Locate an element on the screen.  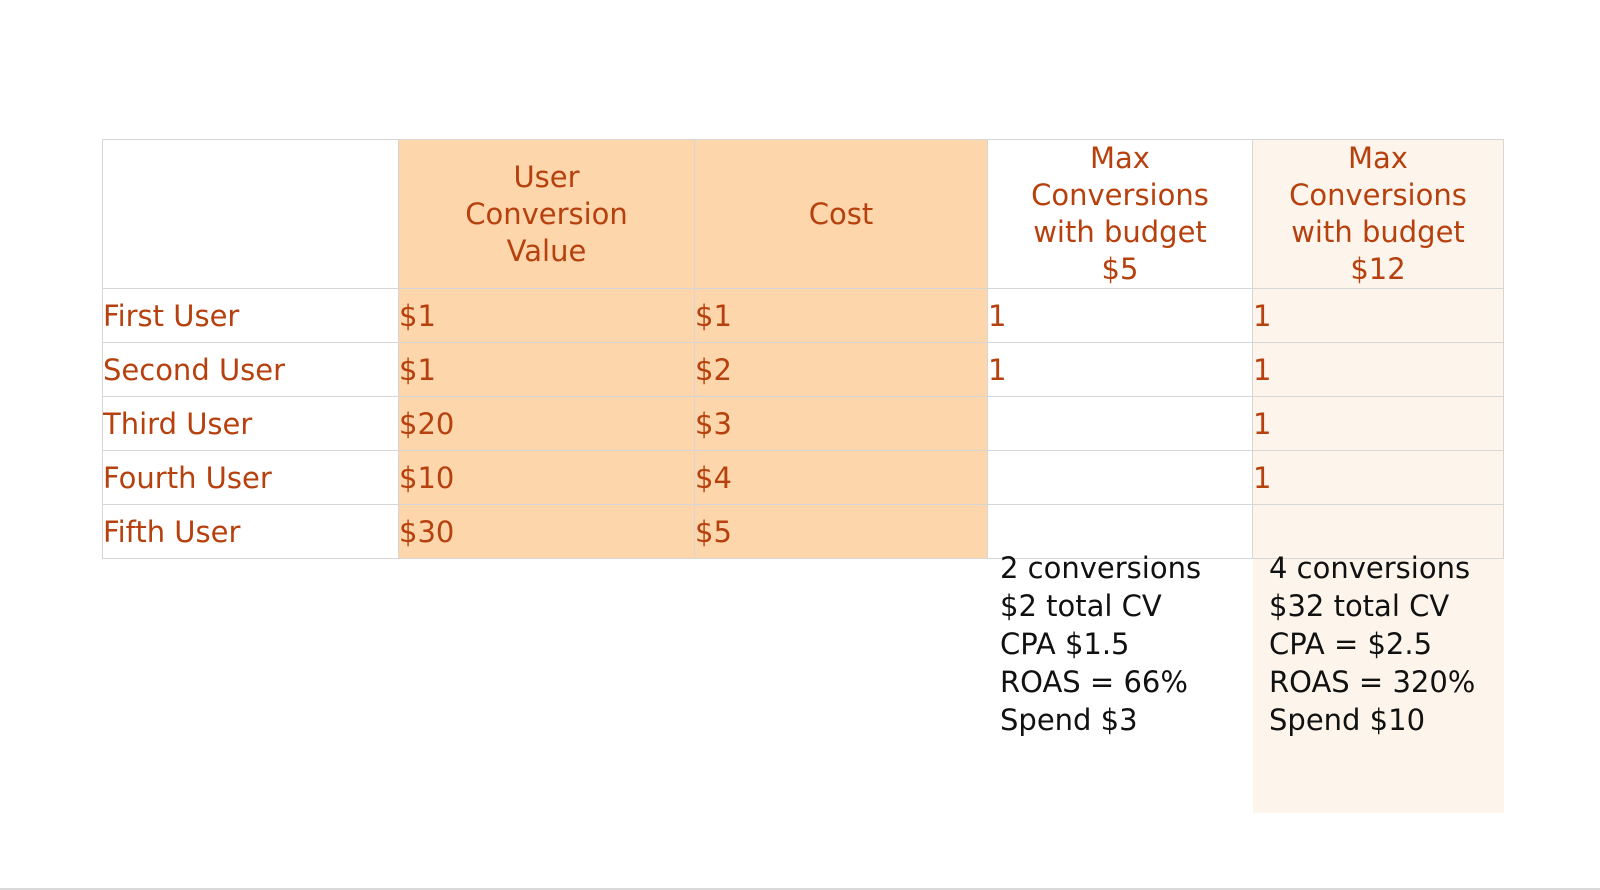
header-empty-cell is located at coordinates (250, 214).